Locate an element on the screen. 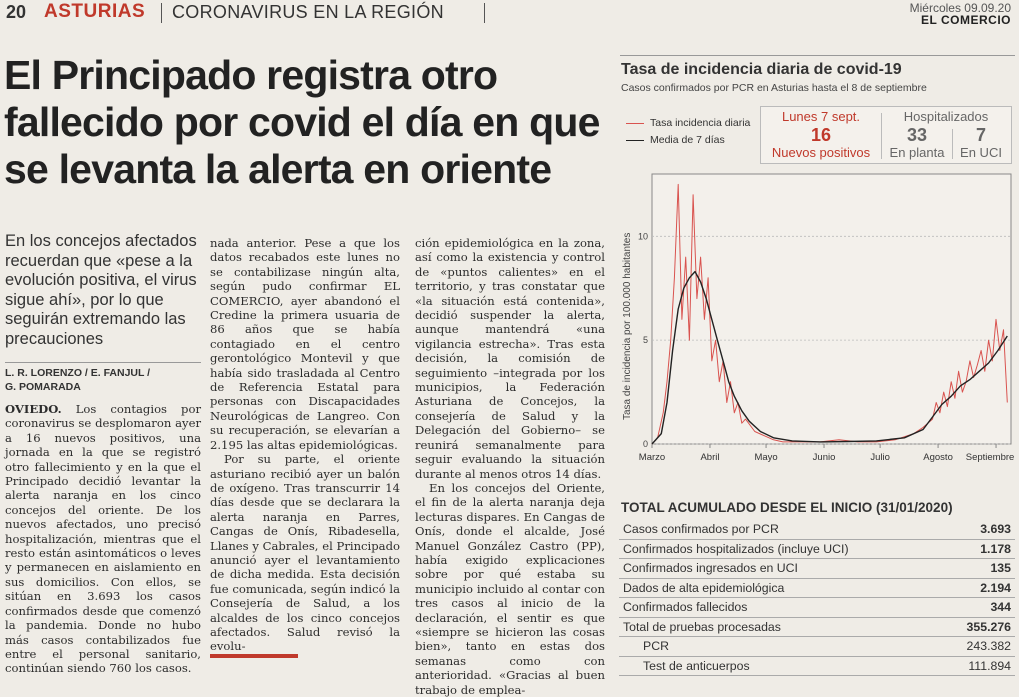 Image resolution: width=1019 pixels, height=697 pixels. stat-new-positives-label: Nuevos positivos is located at coordinates (821, 152).